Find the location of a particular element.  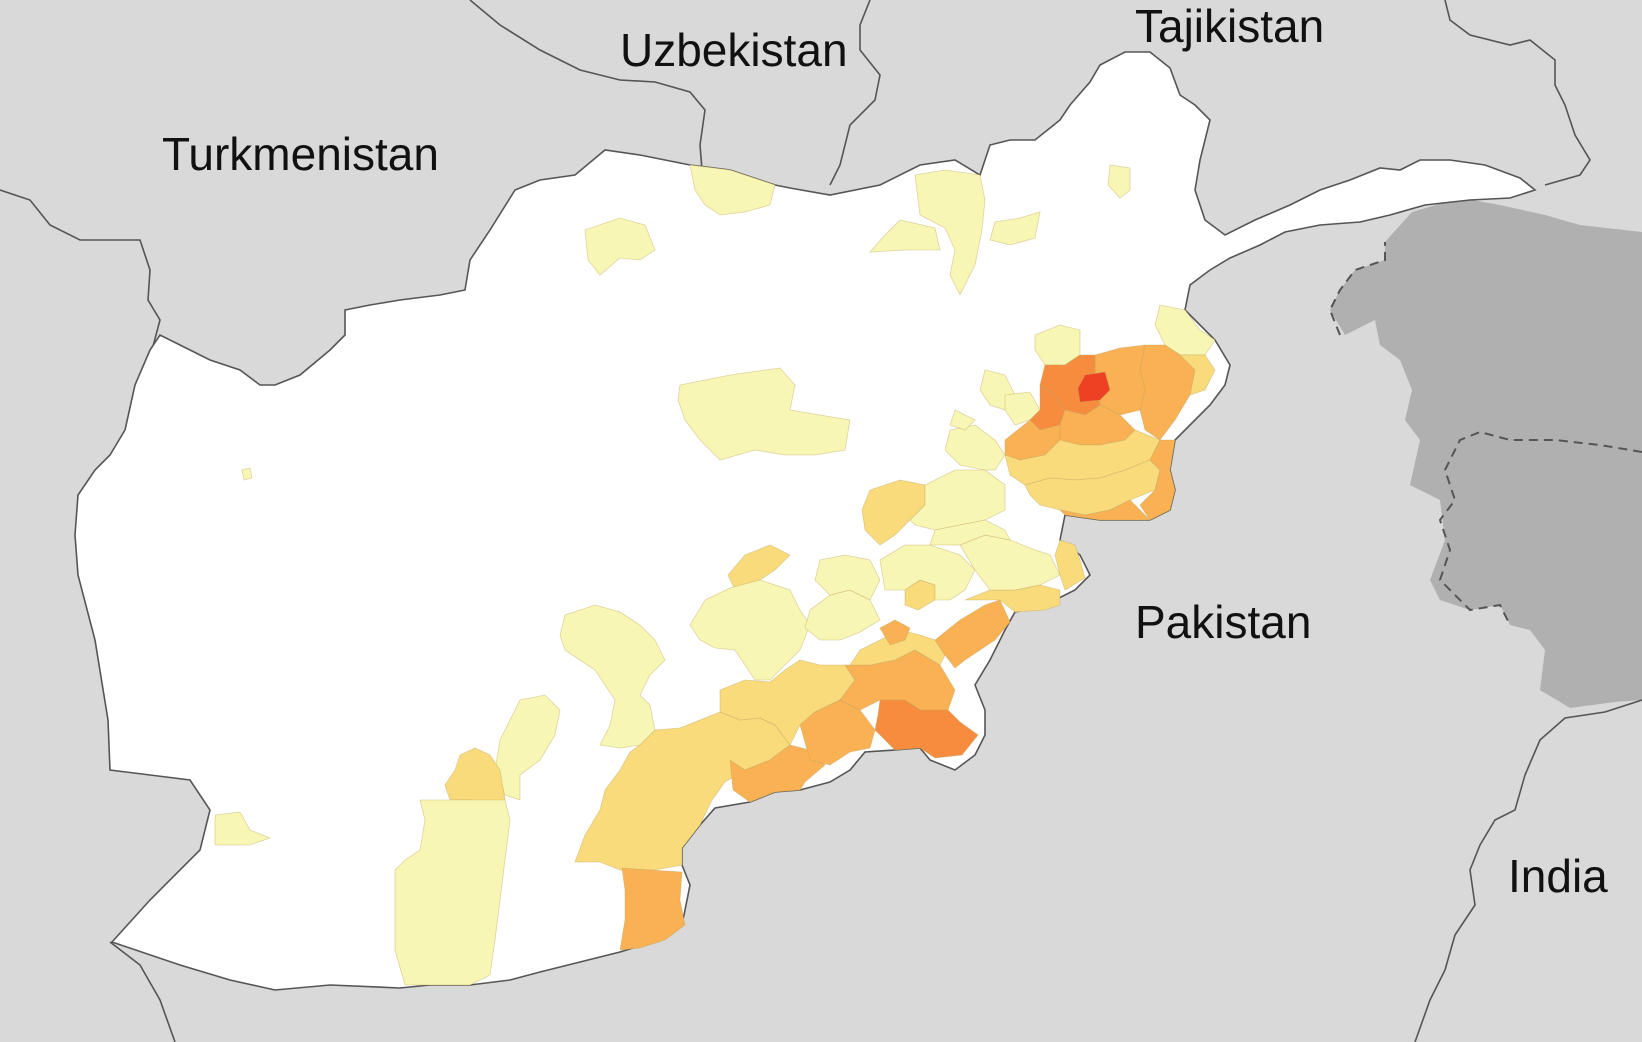

district-spin-boldak is located at coordinates (926, 729).